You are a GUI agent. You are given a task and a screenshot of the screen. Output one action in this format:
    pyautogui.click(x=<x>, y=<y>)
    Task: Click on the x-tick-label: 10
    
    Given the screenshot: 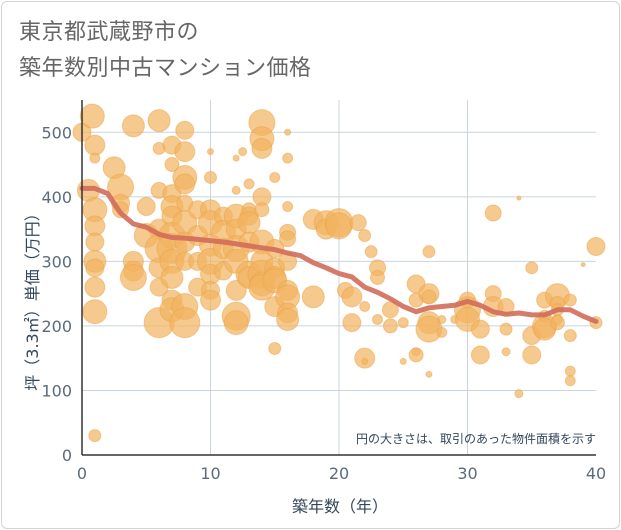 What is the action you would take?
    pyautogui.click(x=210, y=473)
    